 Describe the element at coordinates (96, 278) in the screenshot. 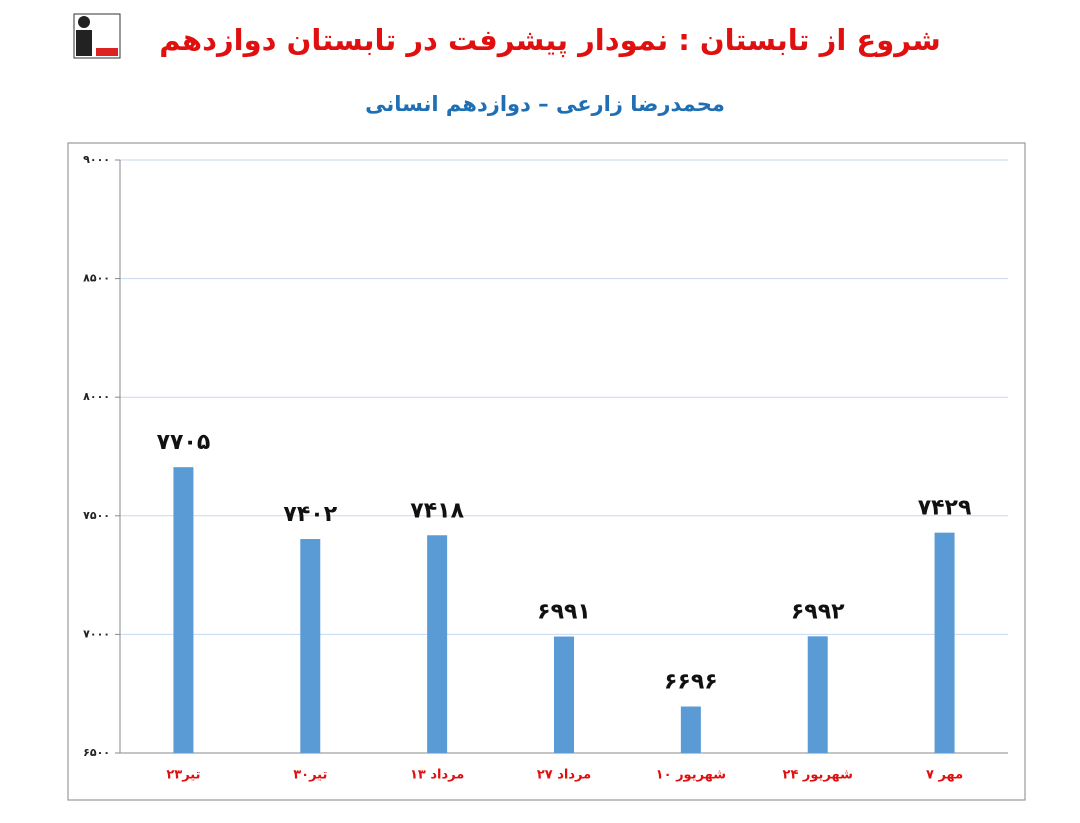

I see `y-tick-label: ۸۵۰۰` at that location.